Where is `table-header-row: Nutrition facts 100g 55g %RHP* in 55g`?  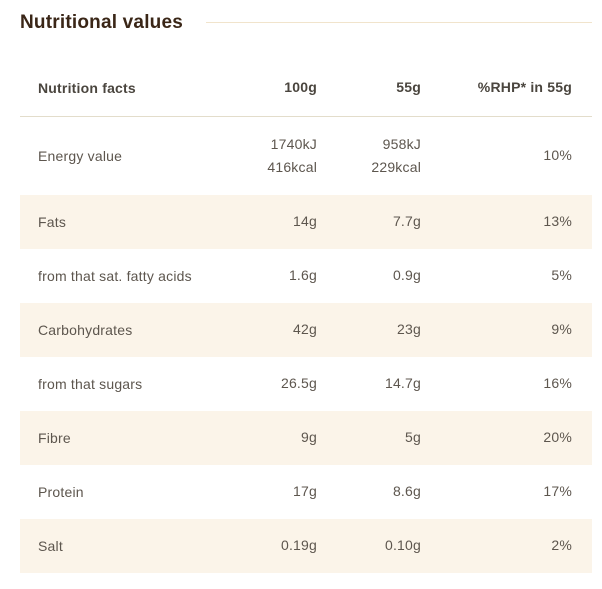 table-header-row: Nutrition facts 100g 55g %RHP* in 55g is located at coordinates (306, 88).